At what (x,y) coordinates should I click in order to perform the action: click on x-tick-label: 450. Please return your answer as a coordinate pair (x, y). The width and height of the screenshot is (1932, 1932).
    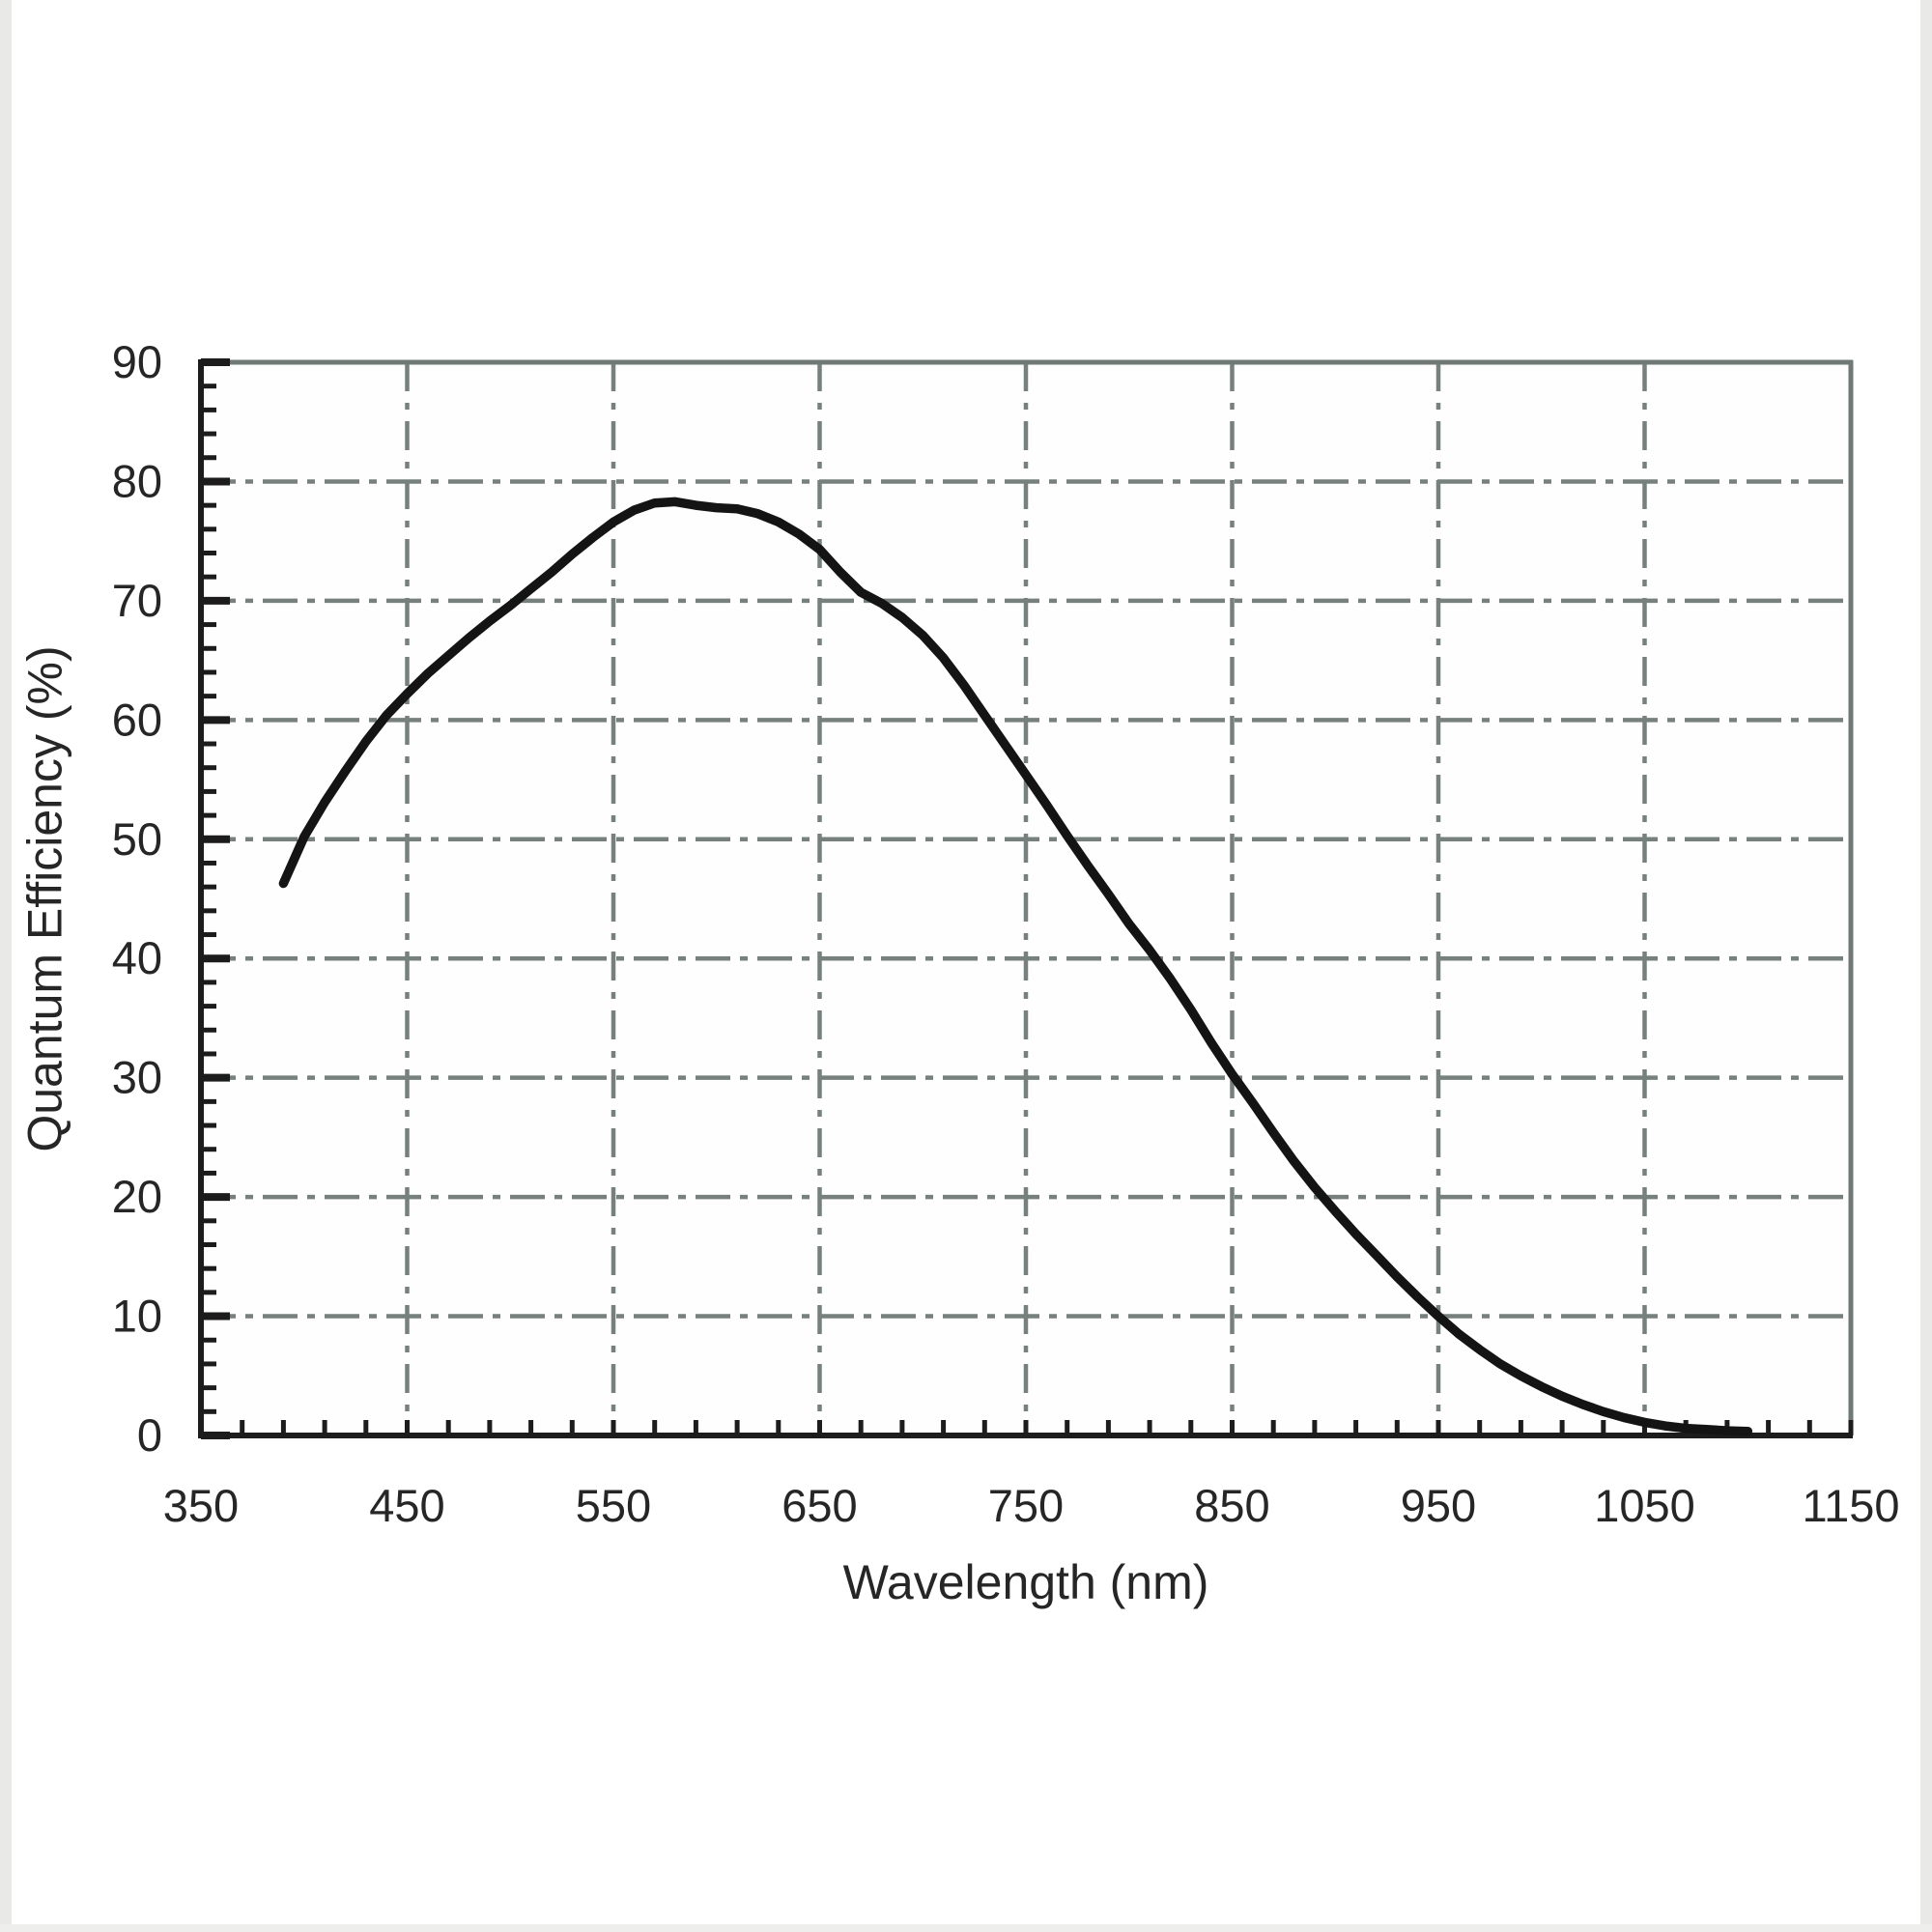
    Looking at the image, I should click on (406, 1505).